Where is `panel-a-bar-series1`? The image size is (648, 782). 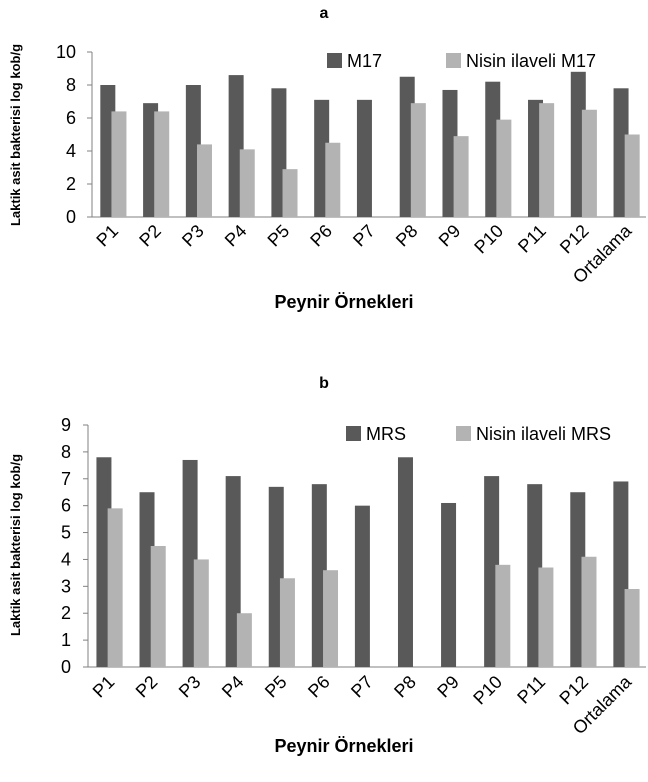 panel-a-bar-series1 is located at coordinates (364, 158).